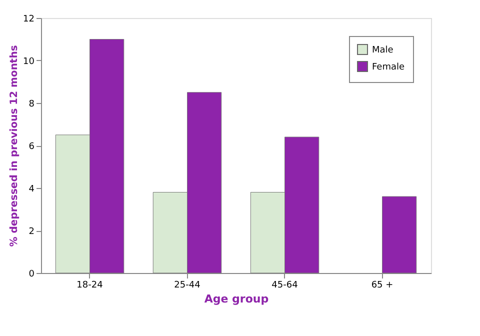 The image size is (480, 336). I want to click on legend-label: Female, so click(389, 67).